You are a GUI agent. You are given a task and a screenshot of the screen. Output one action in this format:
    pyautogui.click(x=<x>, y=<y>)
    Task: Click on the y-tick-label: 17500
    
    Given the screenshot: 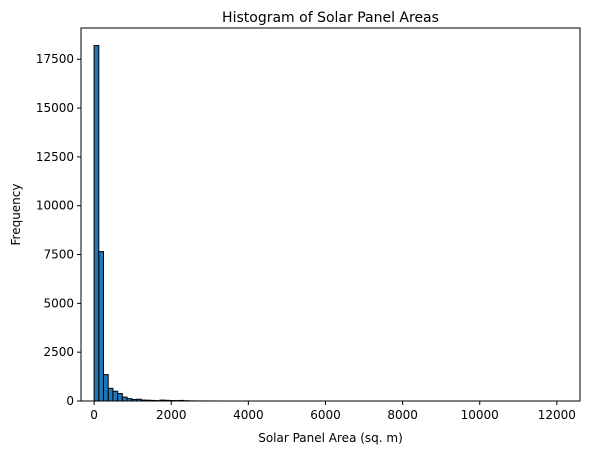 What is the action you would take?
    pyautogui.click(x=55, y=59)
    